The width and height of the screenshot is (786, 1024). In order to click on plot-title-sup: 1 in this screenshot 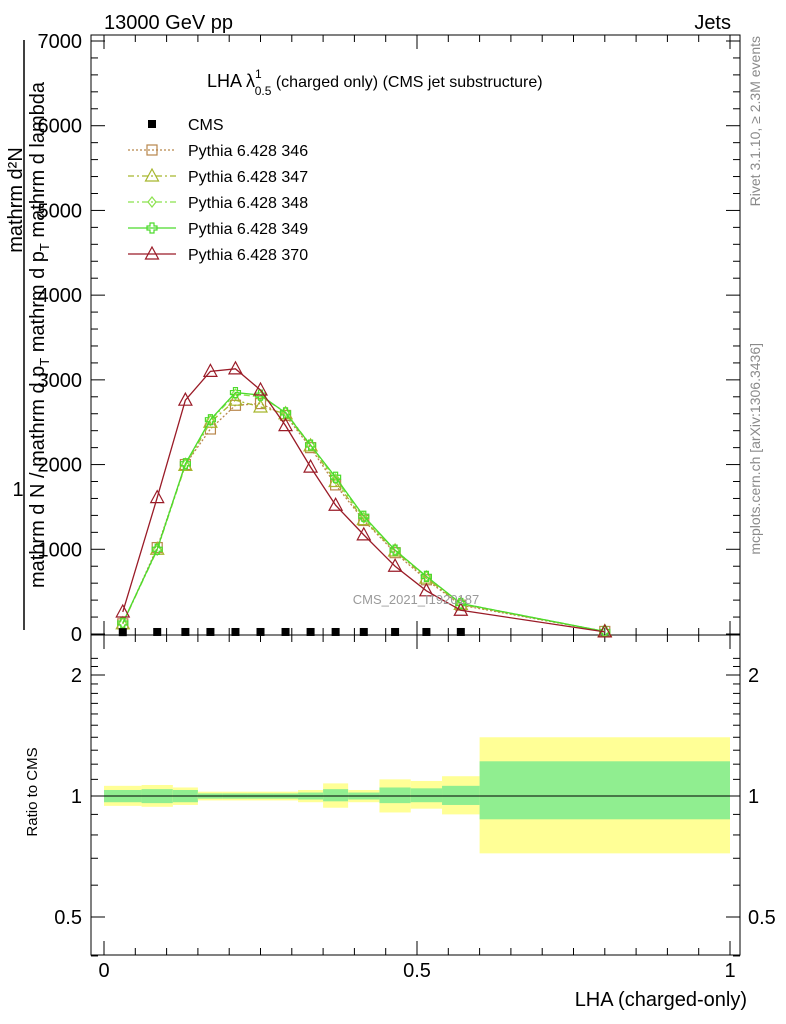, I will do `click(258, 74)`.